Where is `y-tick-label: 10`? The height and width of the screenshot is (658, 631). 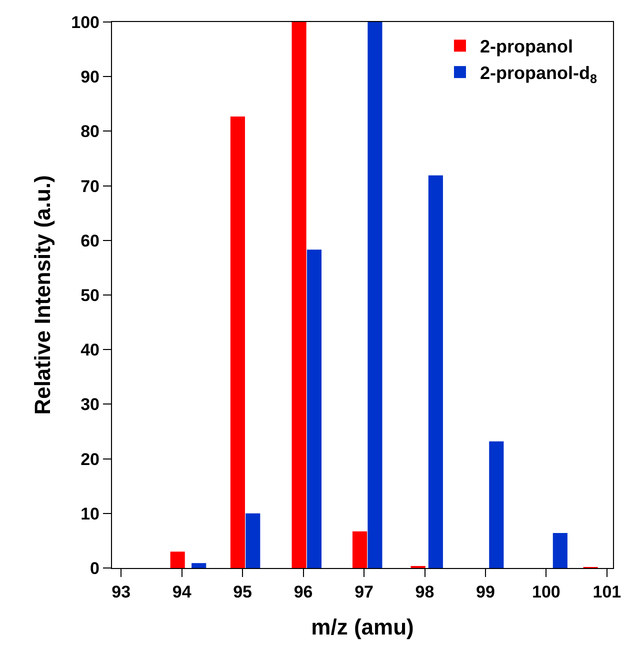 y-tick-label: 10 is located at coordinates (90, 514).